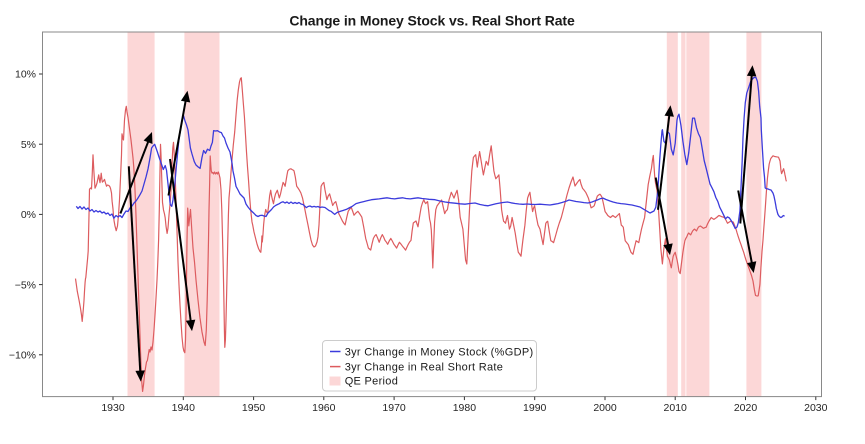 This screenshot has height=444, width=865. I want to click on svg-text:3yr Change in Money Stock (%GD: 3yr Change in Money Stock (%GDP), so click(439, 352).